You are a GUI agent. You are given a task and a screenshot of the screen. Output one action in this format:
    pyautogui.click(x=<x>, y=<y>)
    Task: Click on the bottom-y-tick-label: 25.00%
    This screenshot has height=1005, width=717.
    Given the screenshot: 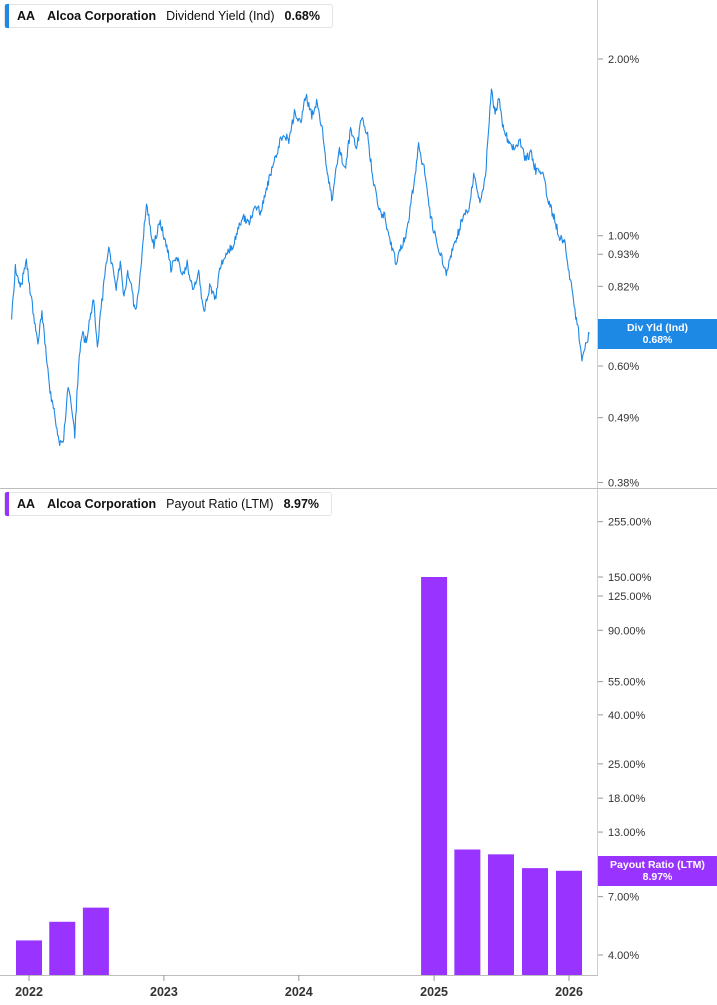 What is the action you would take?
    pyautogui.click(x=627, y=765)
    